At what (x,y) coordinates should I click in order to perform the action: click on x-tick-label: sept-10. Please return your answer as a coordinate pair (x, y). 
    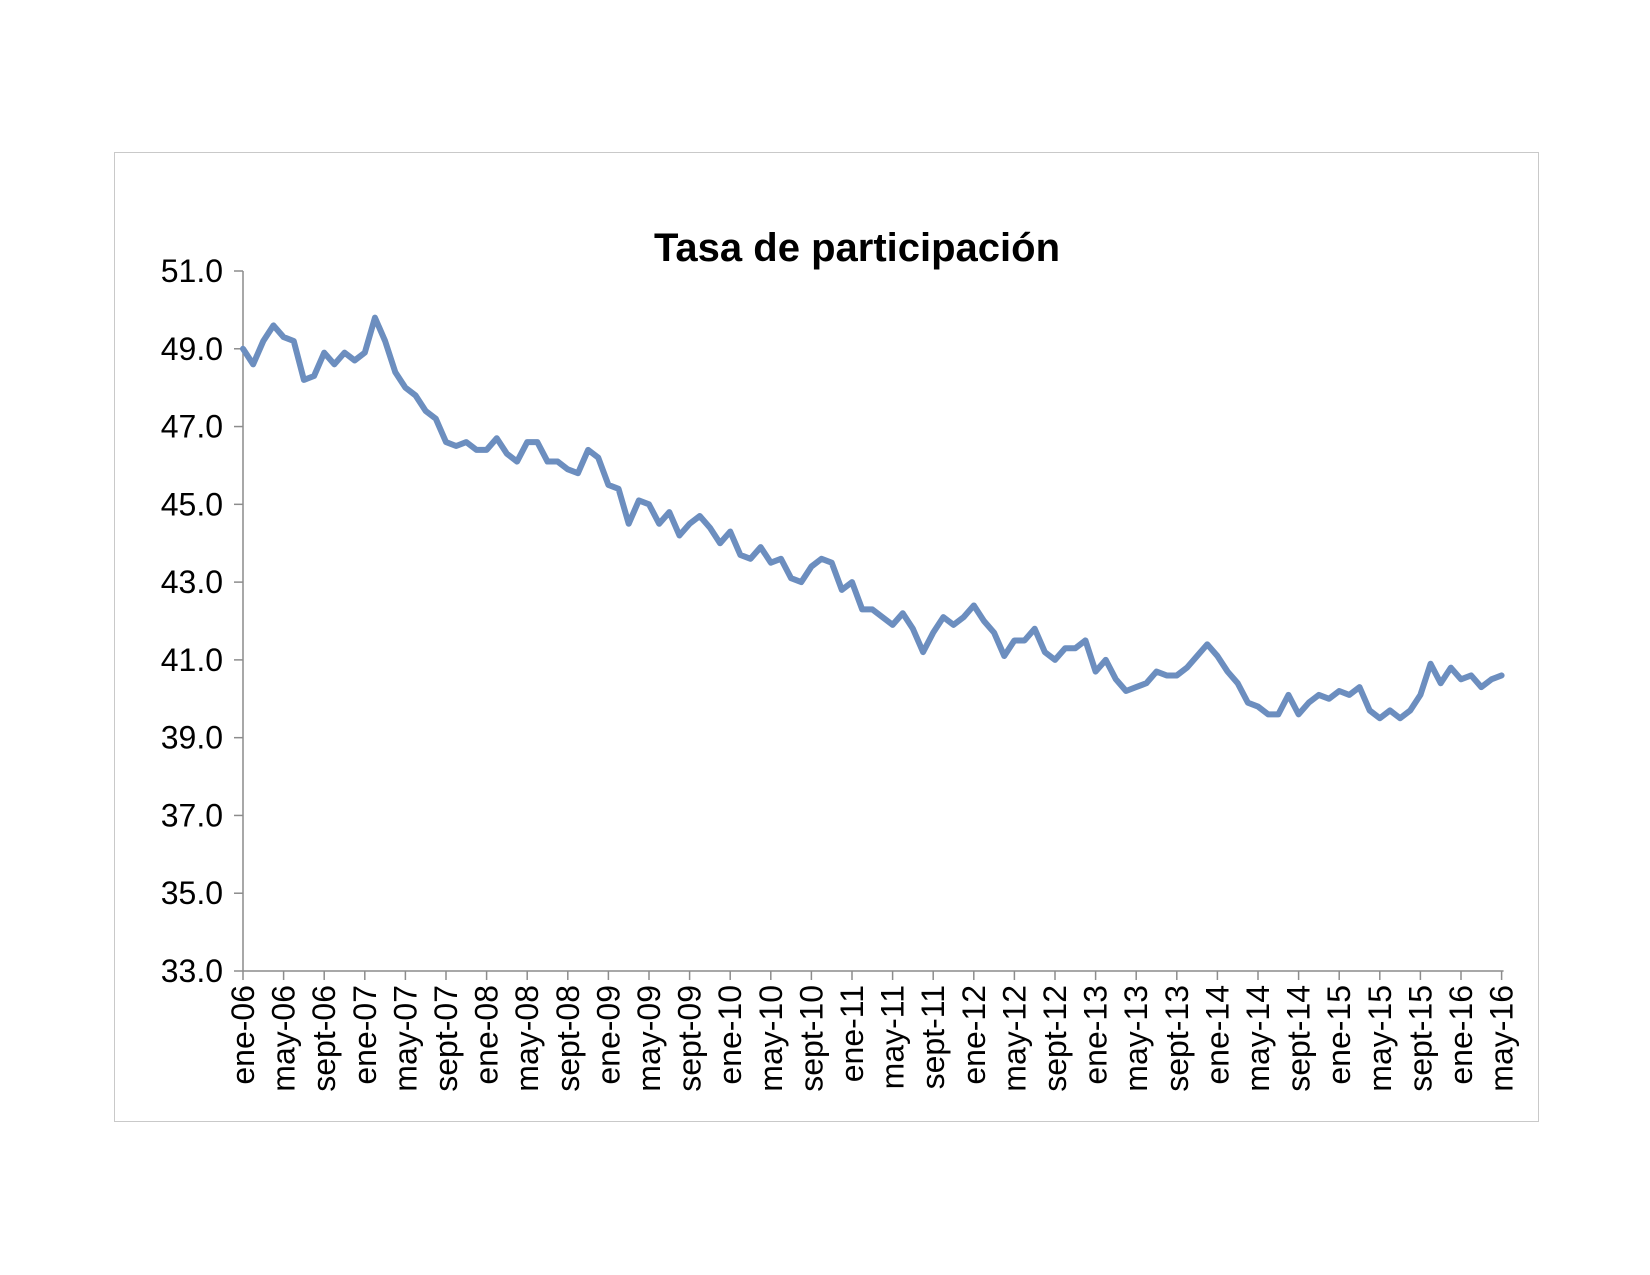
    Looking at the image, I should click on (811, 1038).